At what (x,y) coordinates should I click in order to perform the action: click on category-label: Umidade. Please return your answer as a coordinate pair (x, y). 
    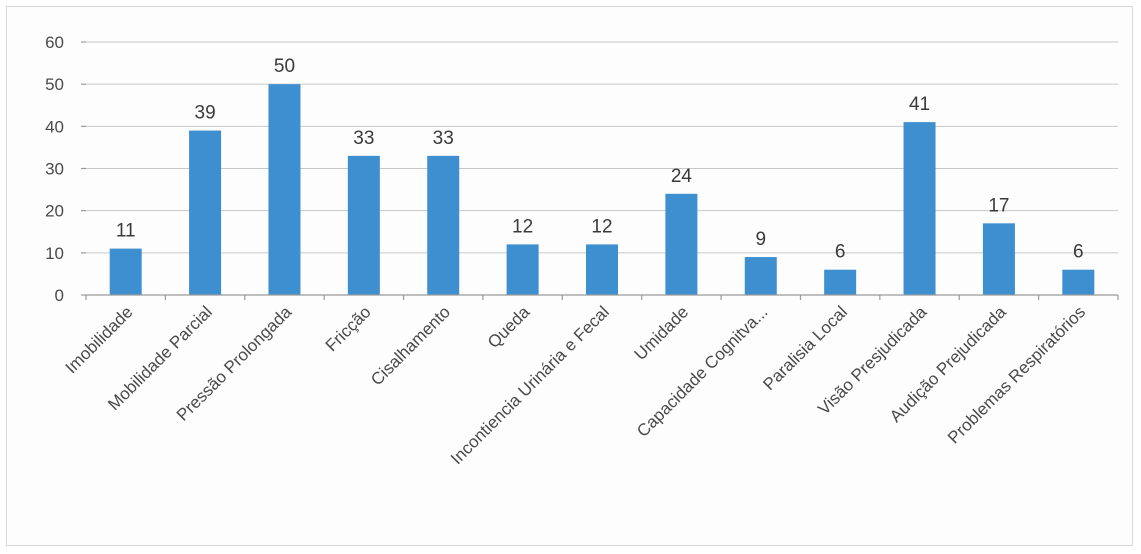
    Looking at the image, I should click on (662, 333).